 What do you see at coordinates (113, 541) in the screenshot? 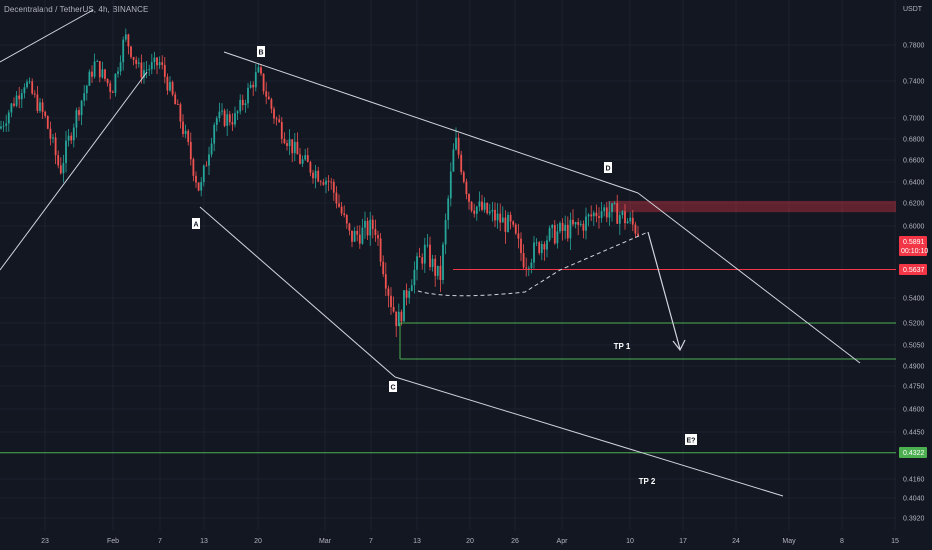
I see `x-tick-label: Feb` at bounding box center [113, 541].